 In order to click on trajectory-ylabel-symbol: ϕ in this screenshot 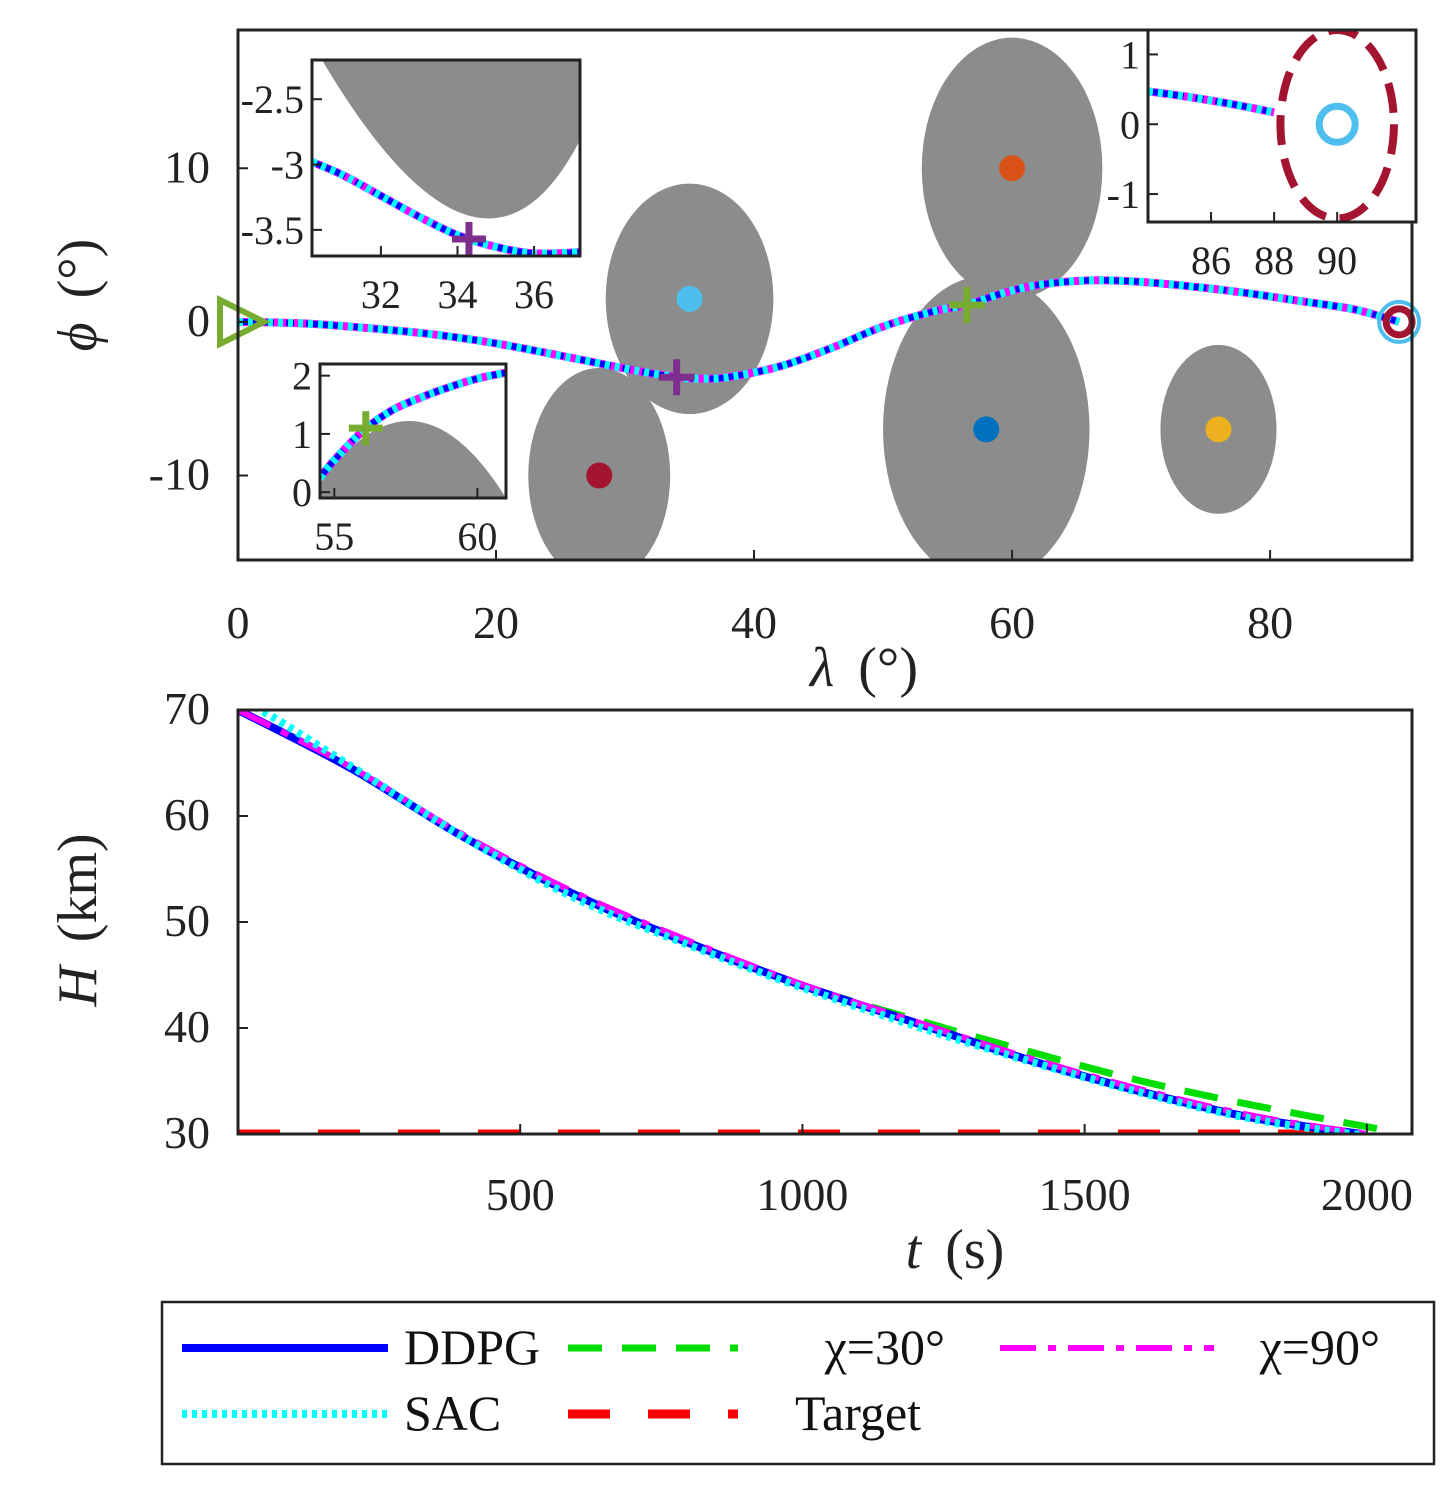, I will do `click(78, 336)`.